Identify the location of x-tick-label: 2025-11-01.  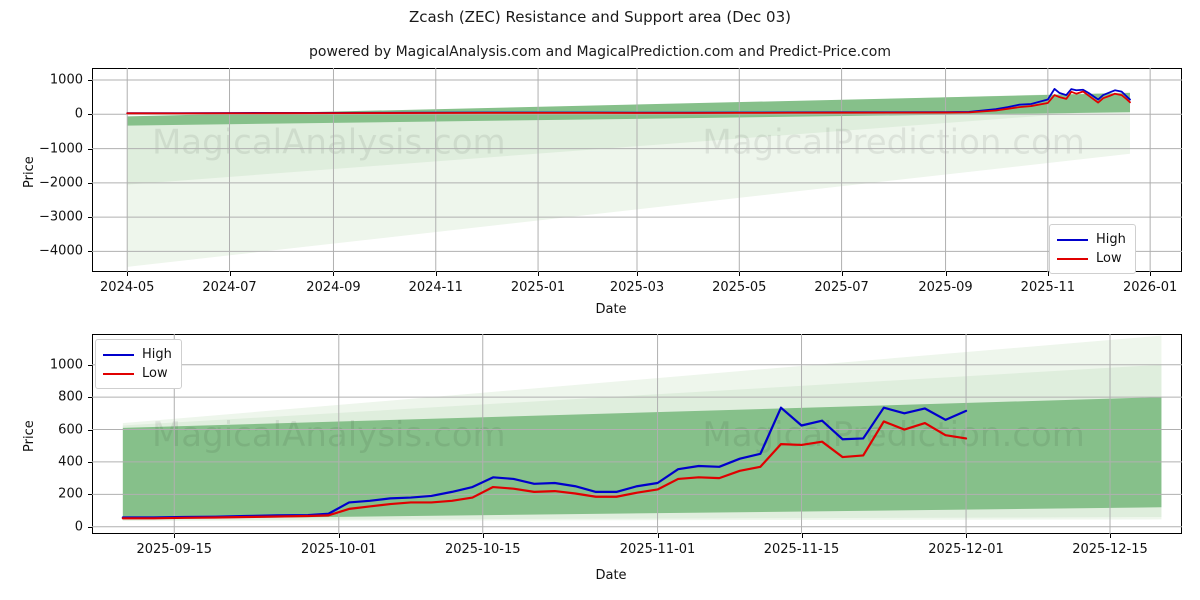
(657, 549).